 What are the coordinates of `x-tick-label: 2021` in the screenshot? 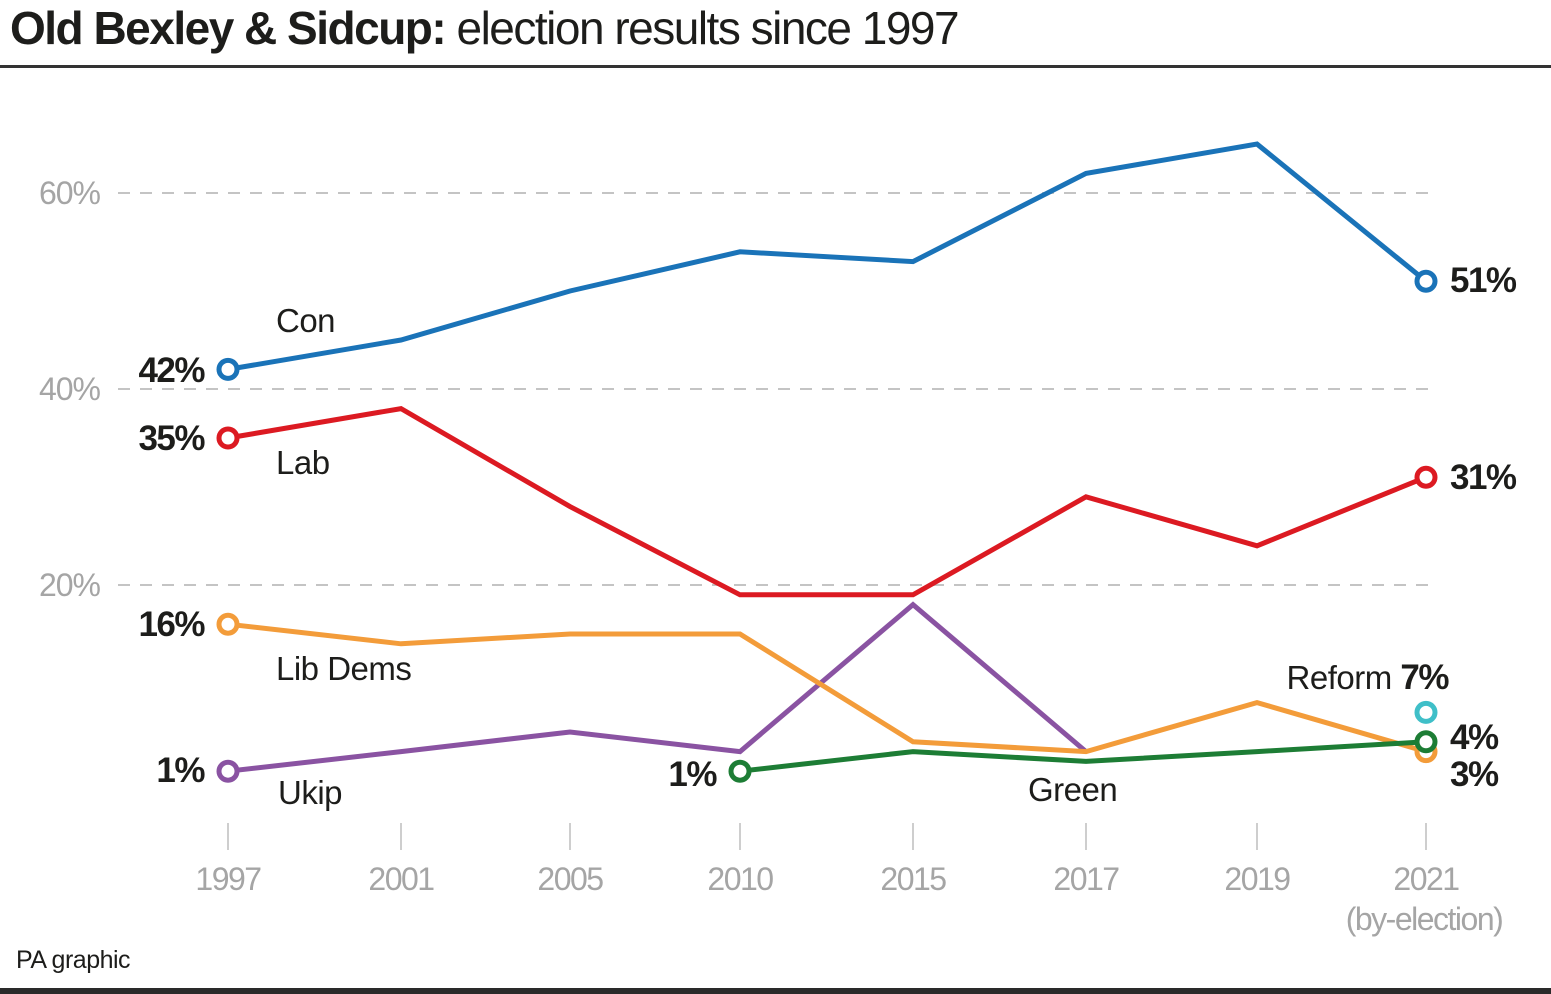 It's located at (1426, 879).